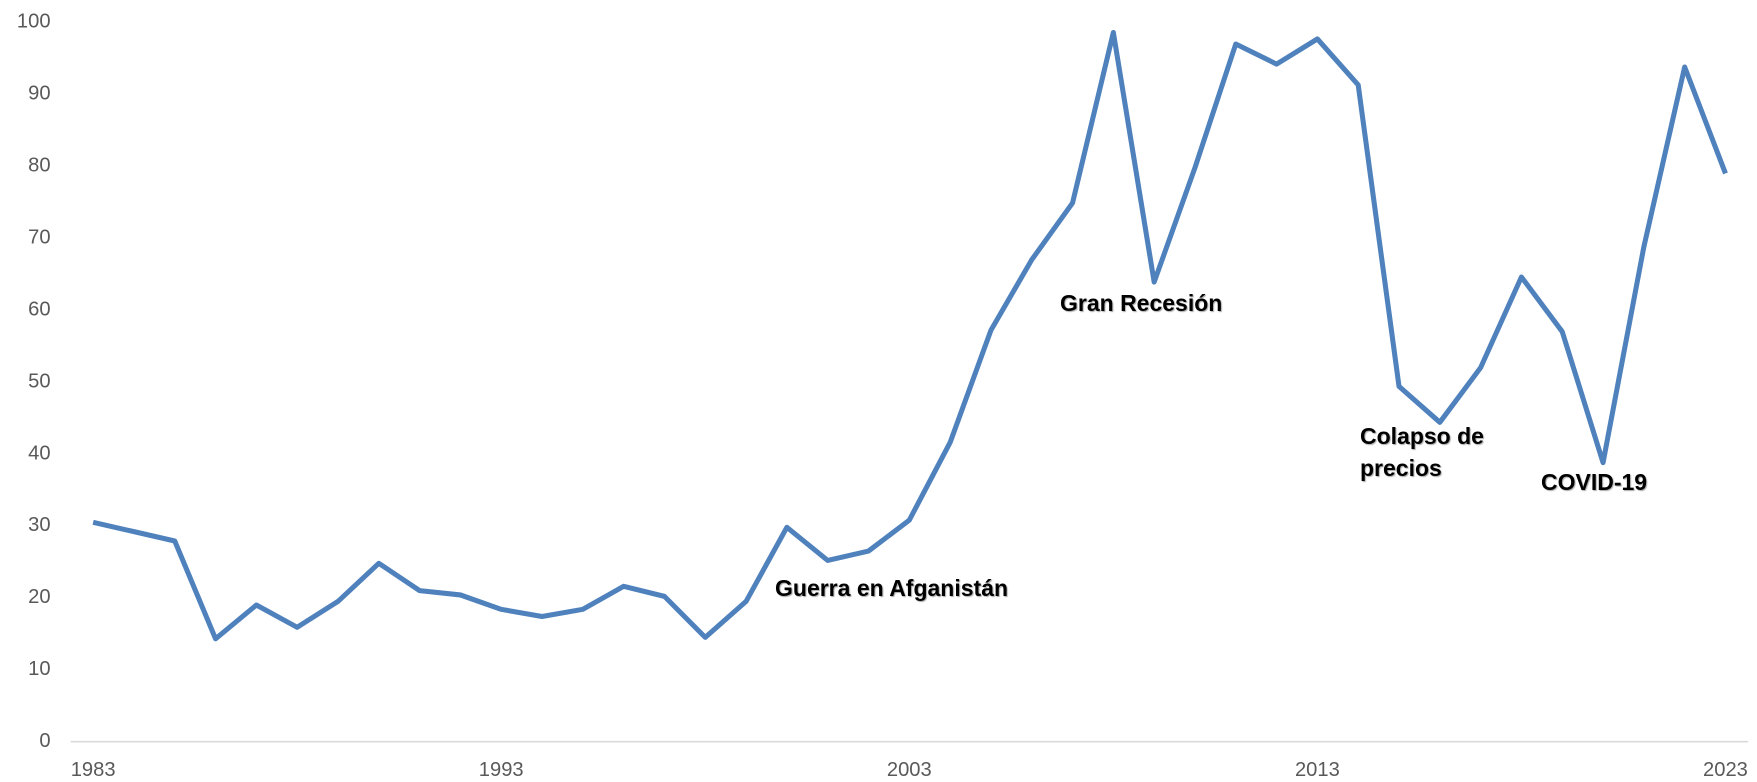 Image resolution: width=1757 pixels, height=782 pixels. I want to click on annotation: COVID-19, so click(1594, 482).